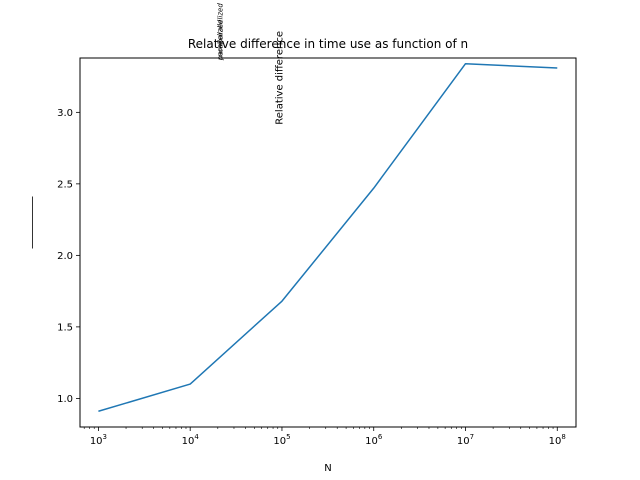 The width and height of the screenshot is (640, 480). I want to click on y-tick-label: 2.0, so click(65, 256).